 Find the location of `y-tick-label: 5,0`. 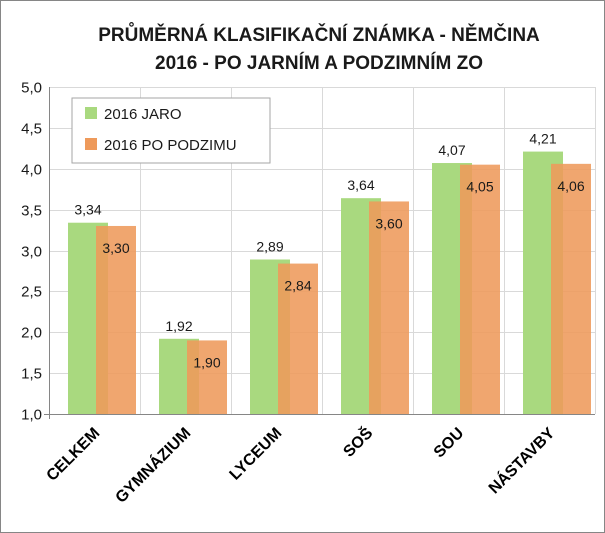

y-tick-label: 5,0 is located at coordinates (31, 88).